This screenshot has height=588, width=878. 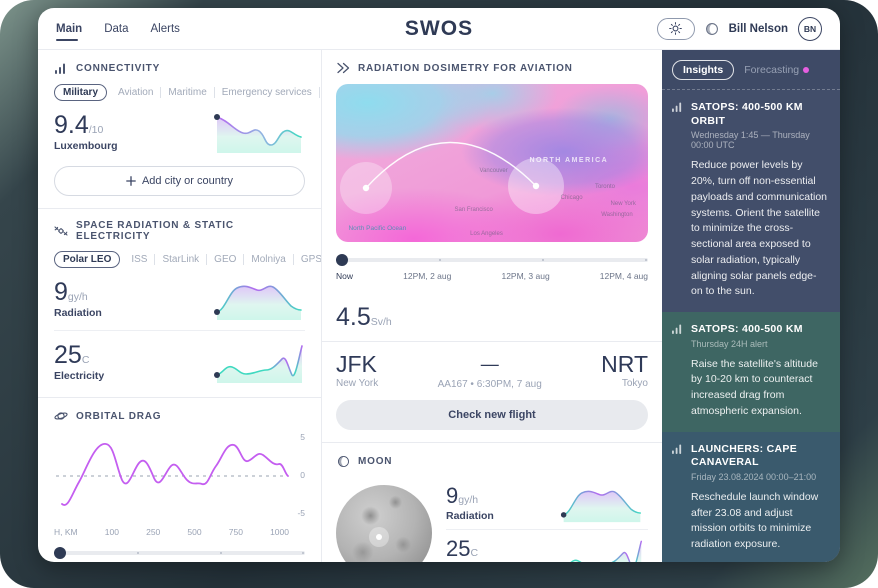 I want to click on moon-radiation-row: 9gy/h Radiation, so click(x=547, y=503).